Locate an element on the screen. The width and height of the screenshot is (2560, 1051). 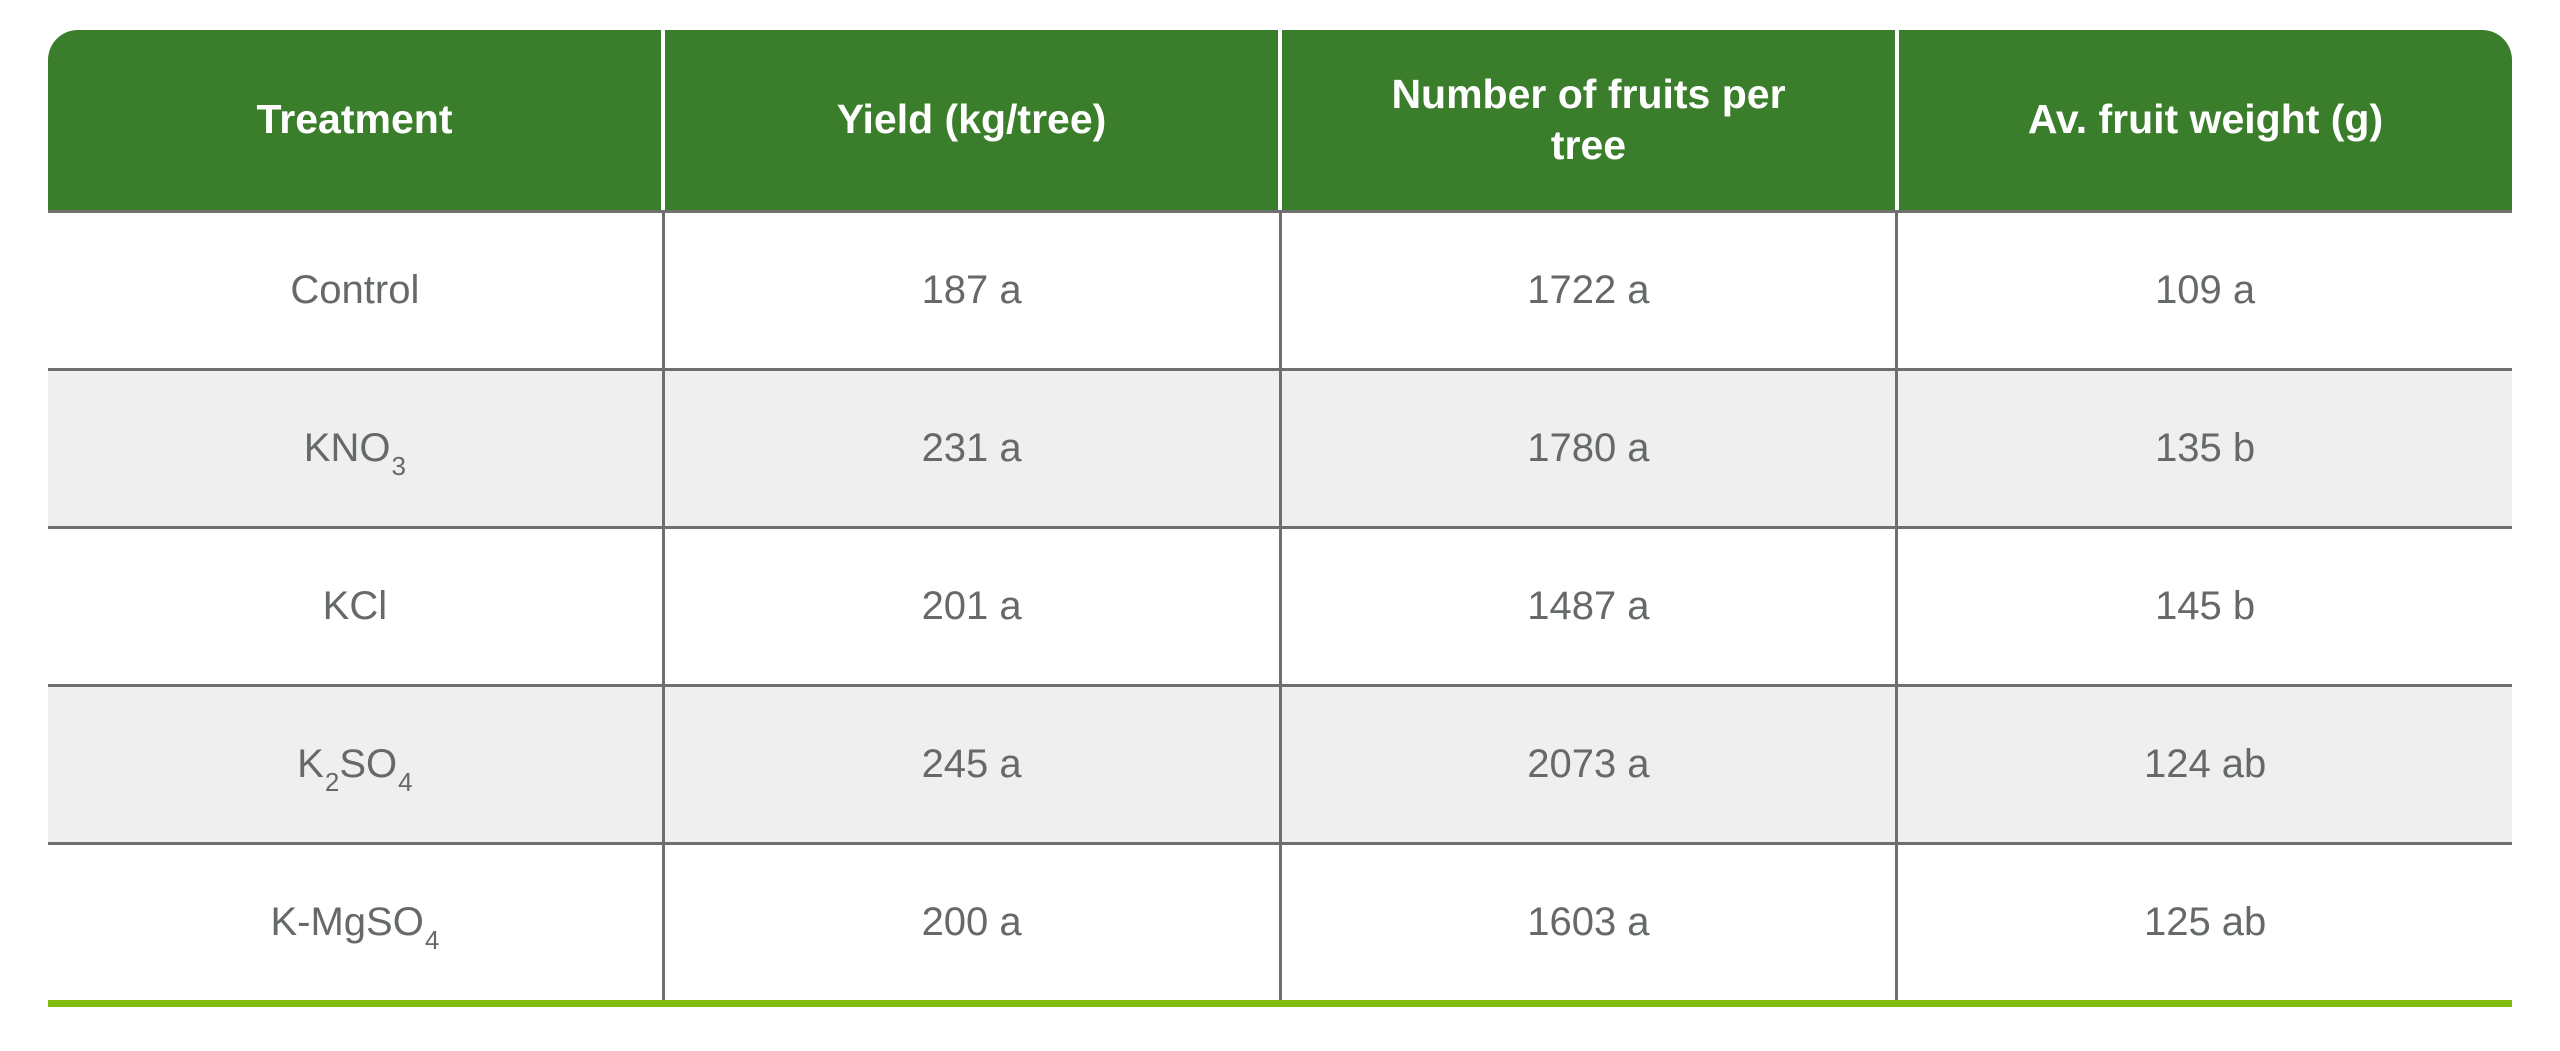
treatment-base: SO is located at coordinates (368, 764).